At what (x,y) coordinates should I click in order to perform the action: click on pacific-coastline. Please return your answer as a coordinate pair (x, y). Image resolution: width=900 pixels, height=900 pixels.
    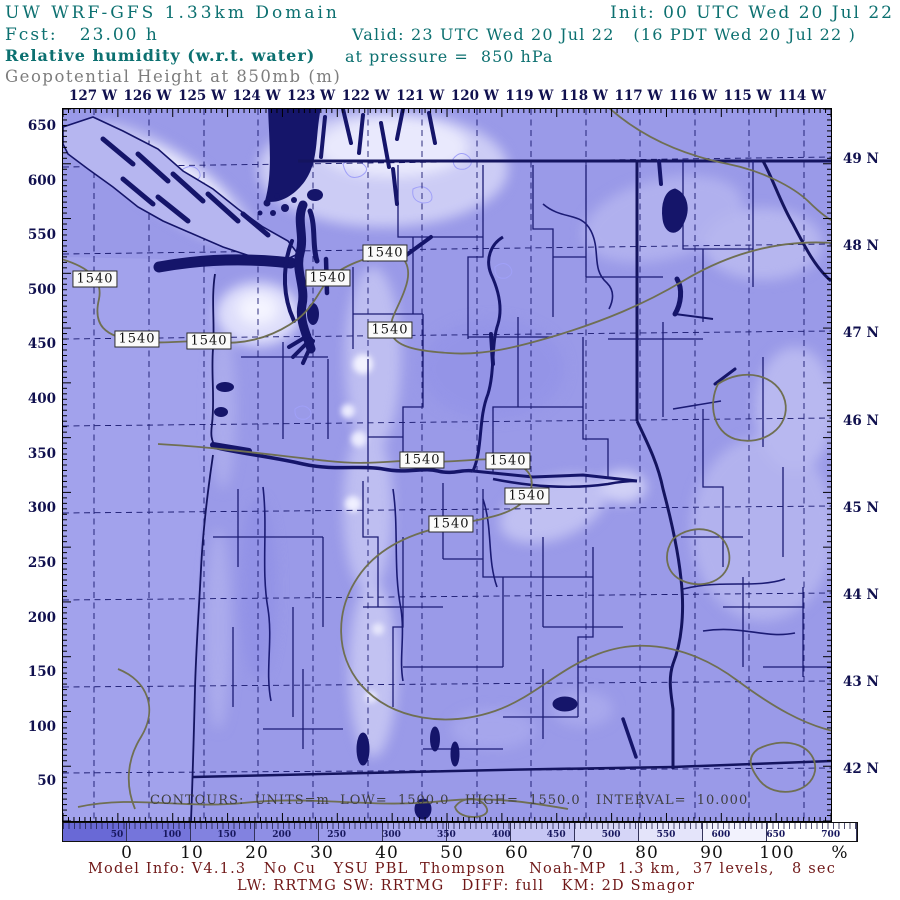
    Looking at the image, I should click on (203, 547).